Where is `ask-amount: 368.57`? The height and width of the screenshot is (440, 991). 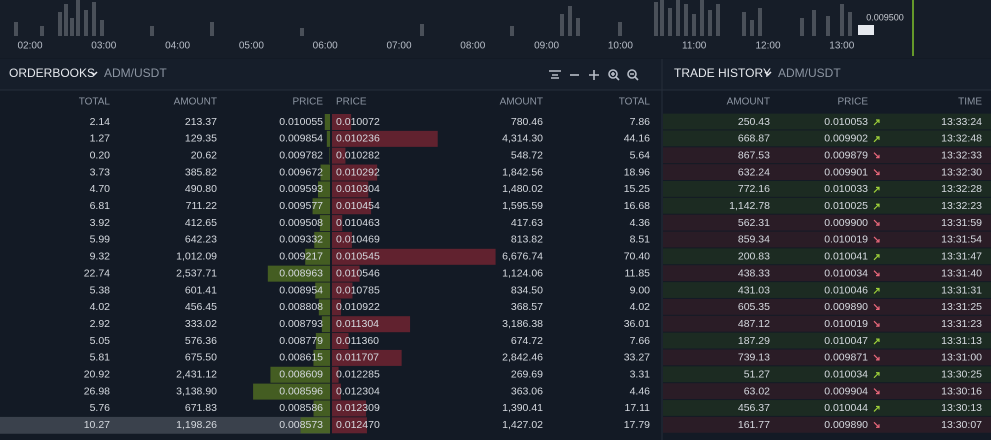 ask-amount: 368.57 is located at coordinates (527, 307).